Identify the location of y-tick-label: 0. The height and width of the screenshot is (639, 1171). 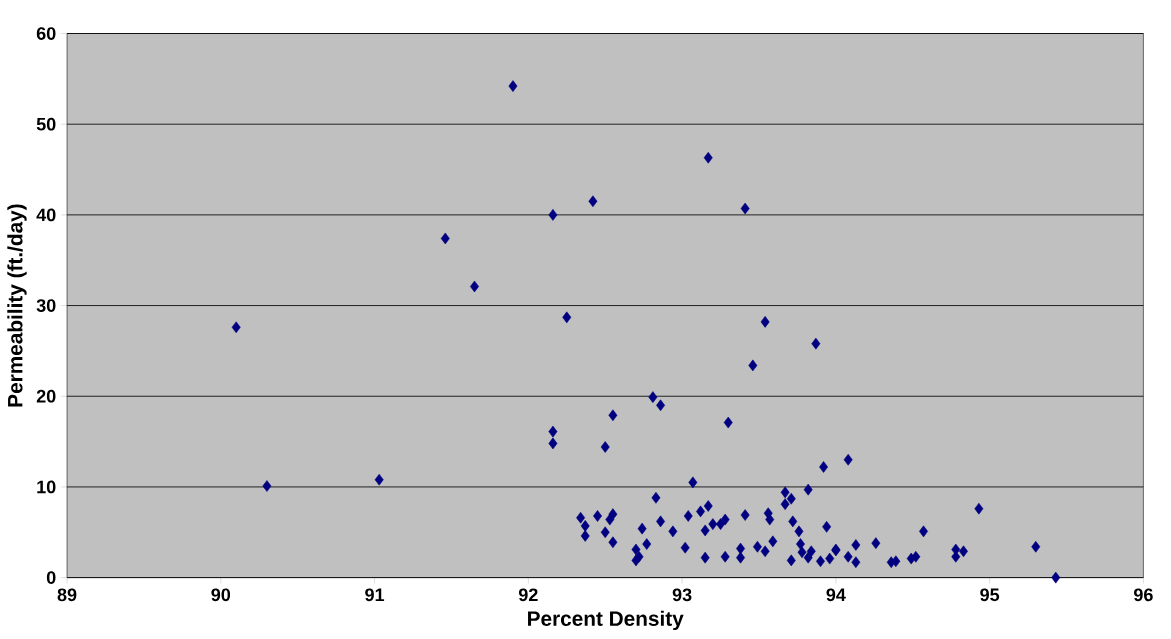
(51, 578).